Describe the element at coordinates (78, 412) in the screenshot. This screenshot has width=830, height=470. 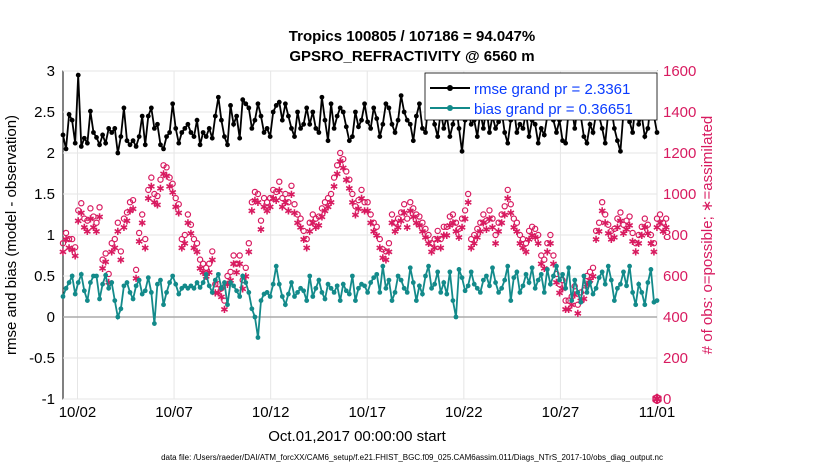
I see `x-tick-label: 10/02` at that location.